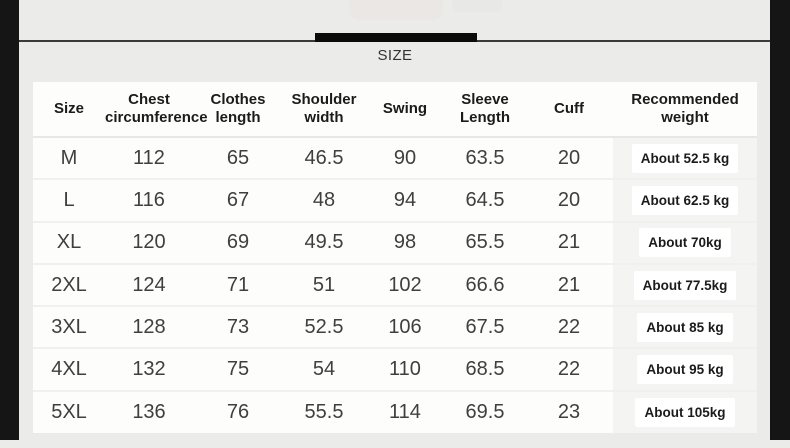 The image size is (790, 448). Describe the element at coordinates (405, 110) in the screenshot. I see `column-header-swing: Swing` at that location.